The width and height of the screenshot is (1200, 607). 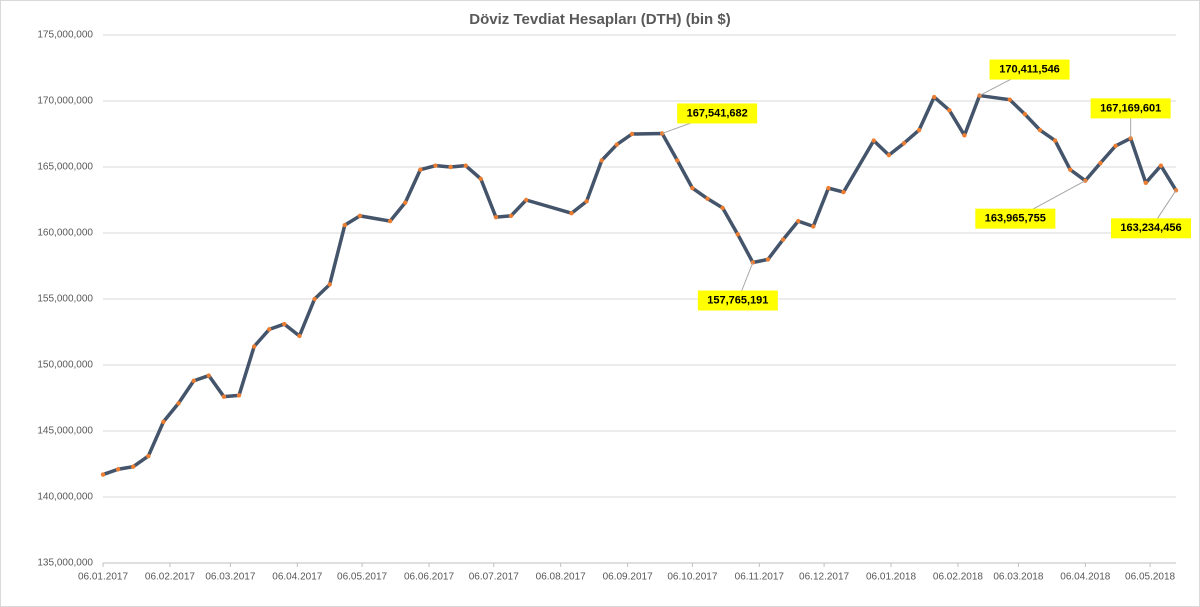 What do you see at coordinates (297, 577) in the screenshot?
I see `x-tick-label: 06.04.2017` at bounding box center [297, 577].